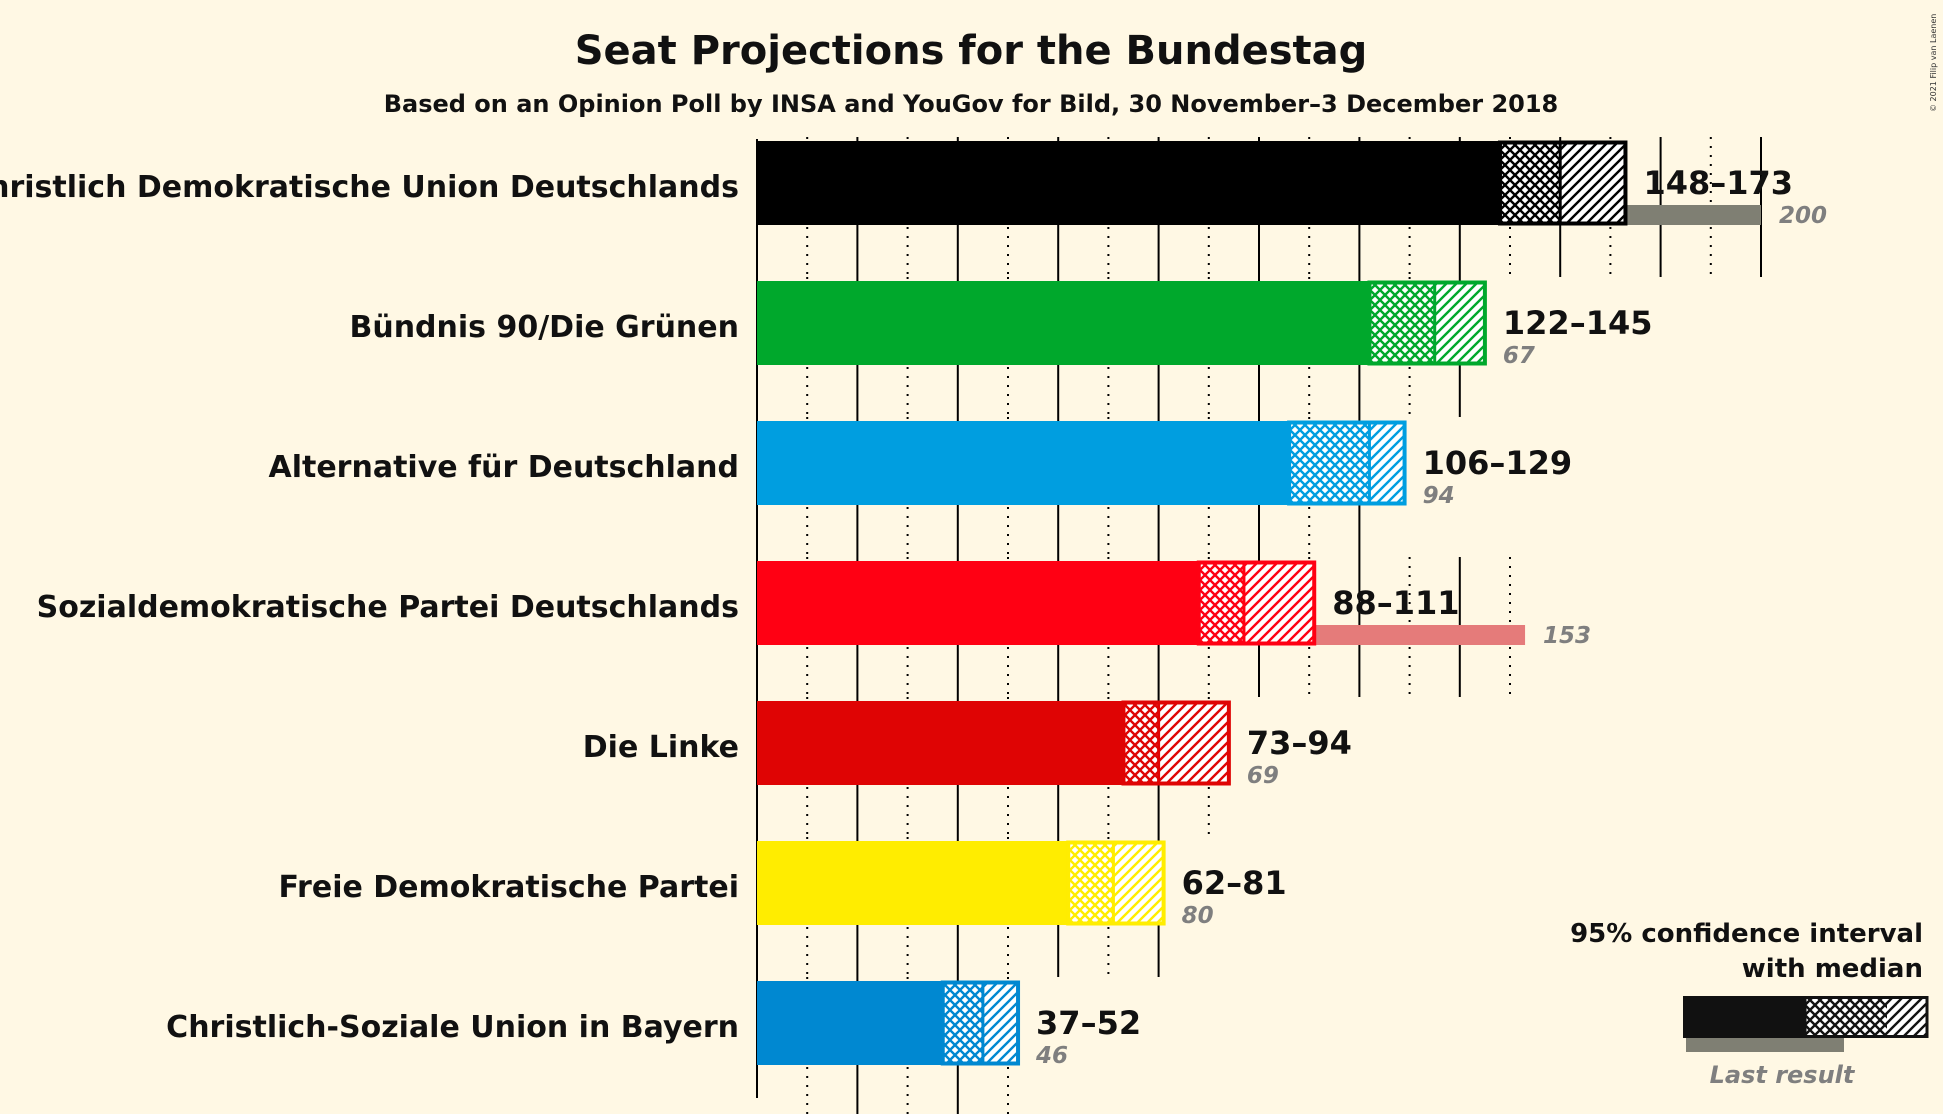 The height and width of the screenshot is (1114, 1943). I want to click on legend-title-line2: with median, so click(1832, 969).